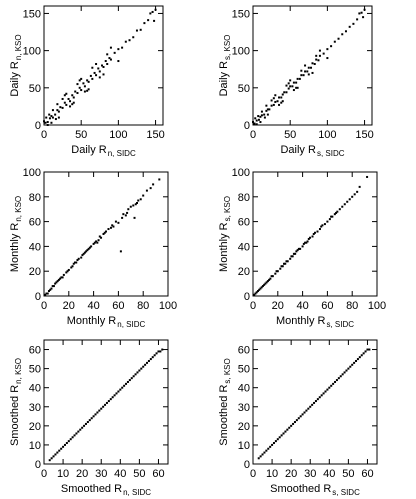  I want to click on panel-2-x-tick-label: 100, so click(327, 135).